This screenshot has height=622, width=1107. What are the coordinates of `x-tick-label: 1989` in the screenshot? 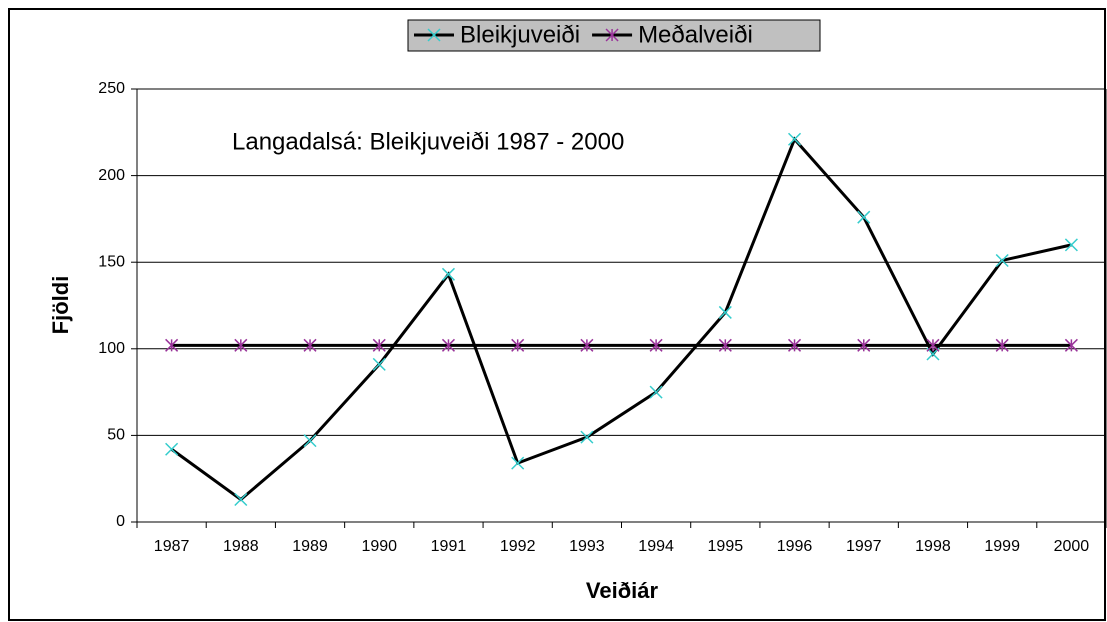 It's located at (310, 546).